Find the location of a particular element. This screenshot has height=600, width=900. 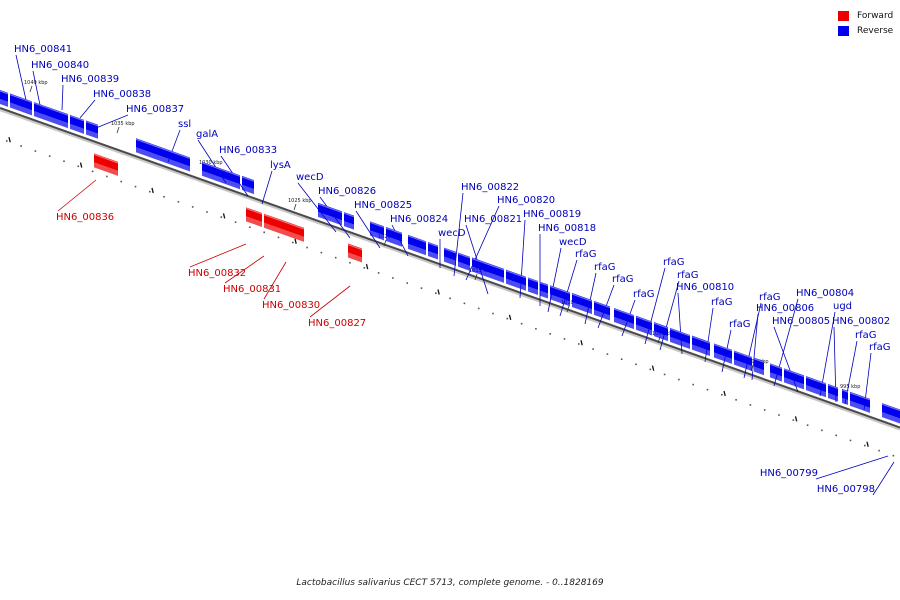

scale-label-pointer is located at coordinates (118, 130).